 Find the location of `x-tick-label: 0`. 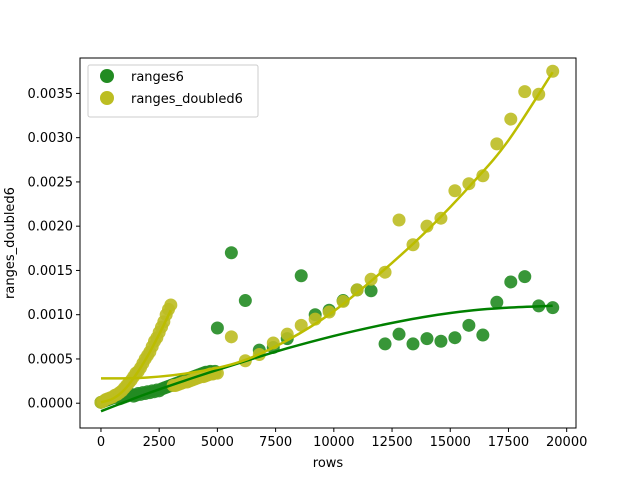

x-tick-label: 0 is located at coordinates (101, 442).